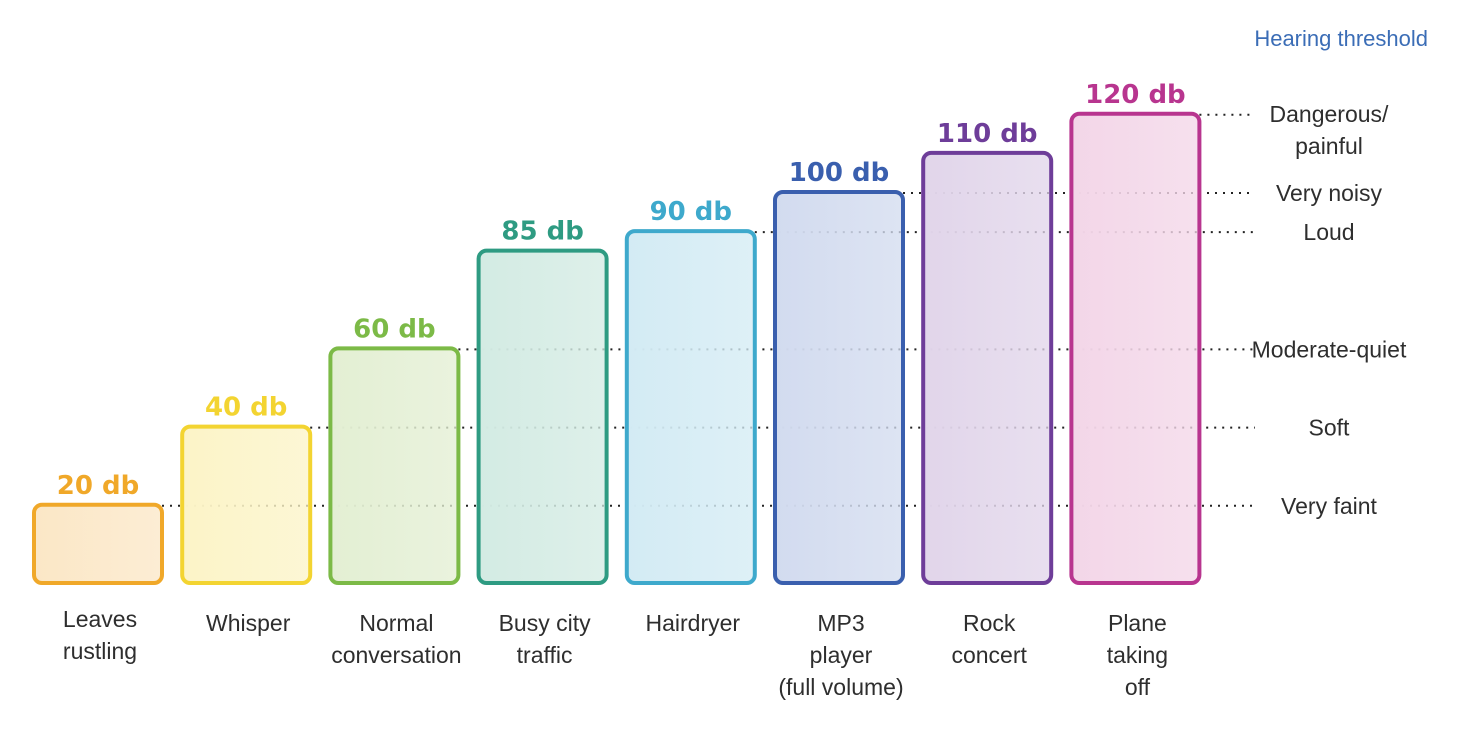 This screenshot has height=733, width=1461. What do you see at coordinates (840, 655) in the screenshot?
I see `category-label: MP3 player (full volume)` at bounding box center [840, 655].